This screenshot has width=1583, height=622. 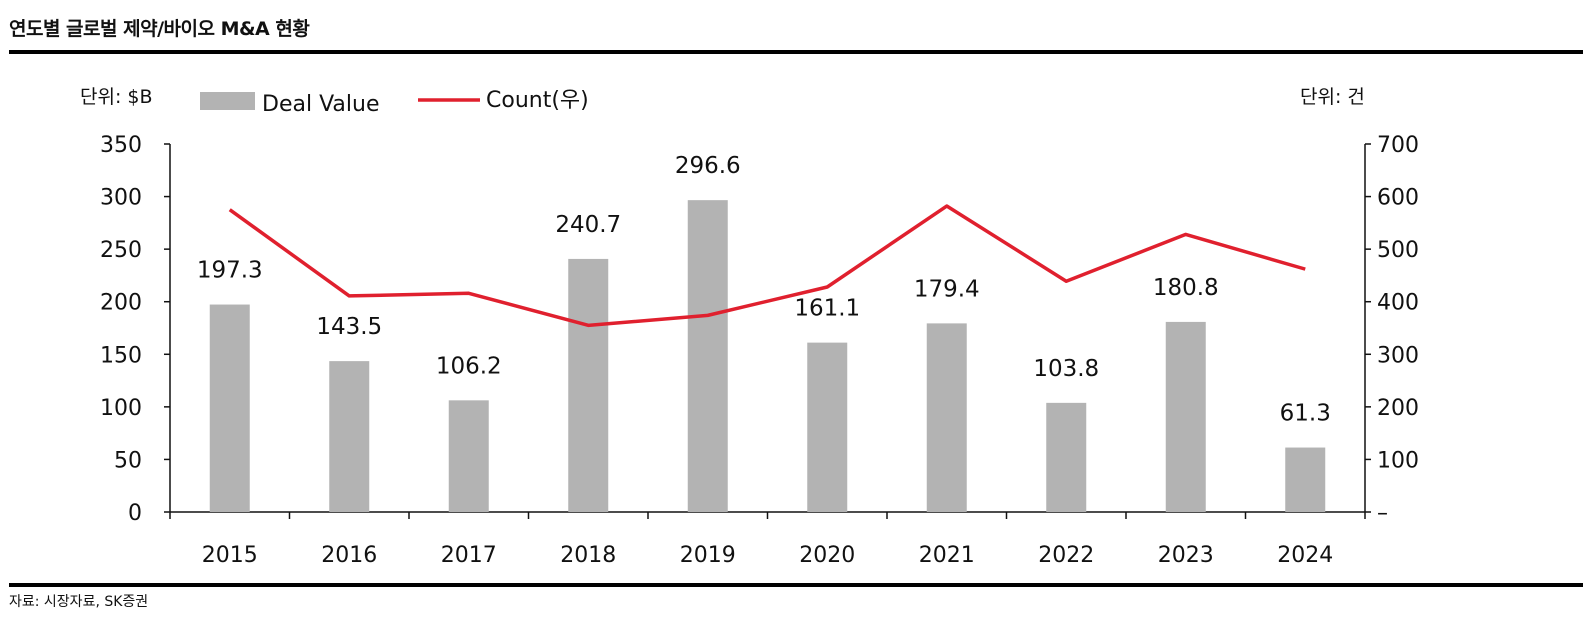 I want to click on x-tick-label: 2016, so click(x=349, y=555).